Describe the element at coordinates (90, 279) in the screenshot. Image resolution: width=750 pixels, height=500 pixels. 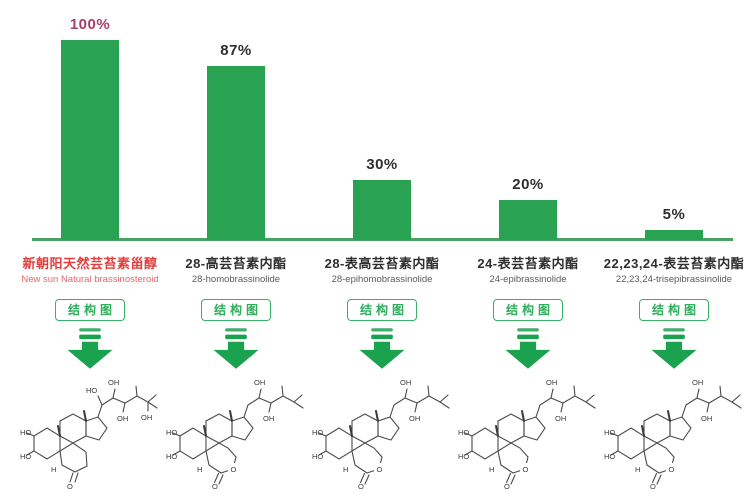
I see `compound-name-en: New sun Natural brassinosteroid` at that location.